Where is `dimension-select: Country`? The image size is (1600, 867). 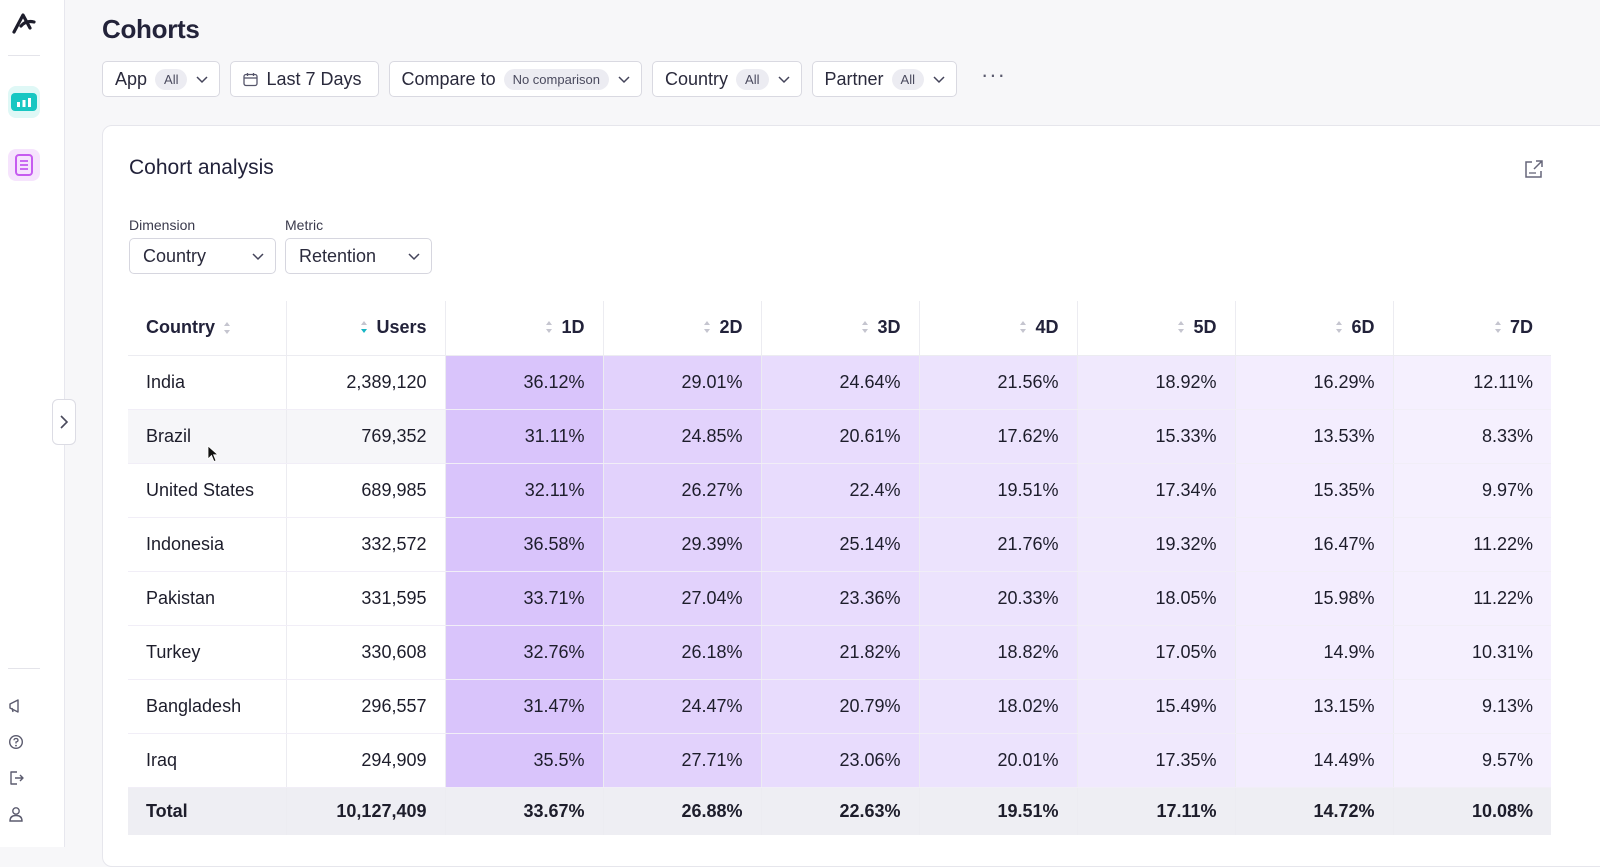 dimension-select: Country is located at coordinates (202, 256).